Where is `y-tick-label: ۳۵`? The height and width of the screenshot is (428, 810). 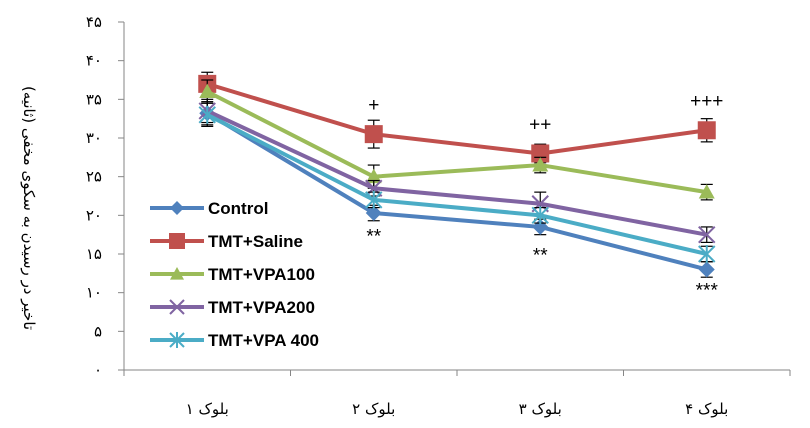
y-tick-label: ۳۵ is located at coordinates (94, 99).